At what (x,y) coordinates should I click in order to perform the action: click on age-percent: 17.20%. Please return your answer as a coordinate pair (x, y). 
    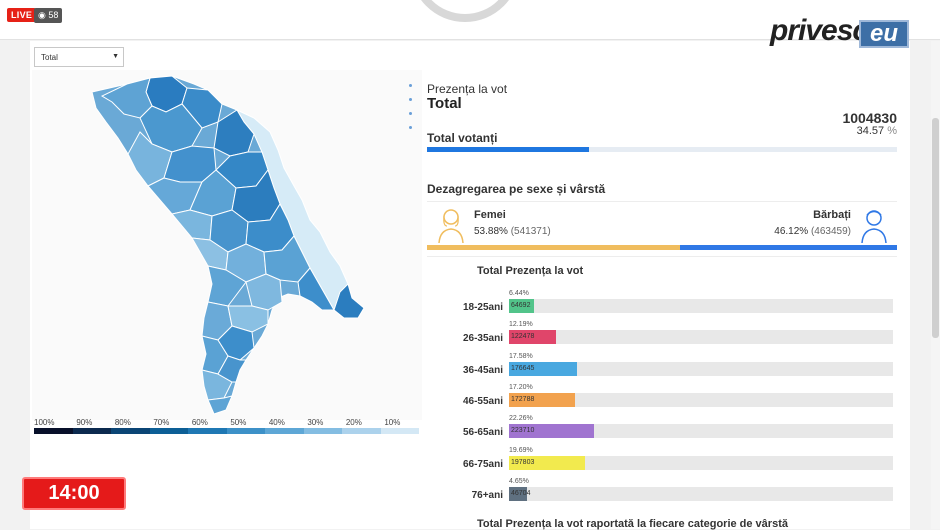
    Looking at the image, I should click on (521, 387).